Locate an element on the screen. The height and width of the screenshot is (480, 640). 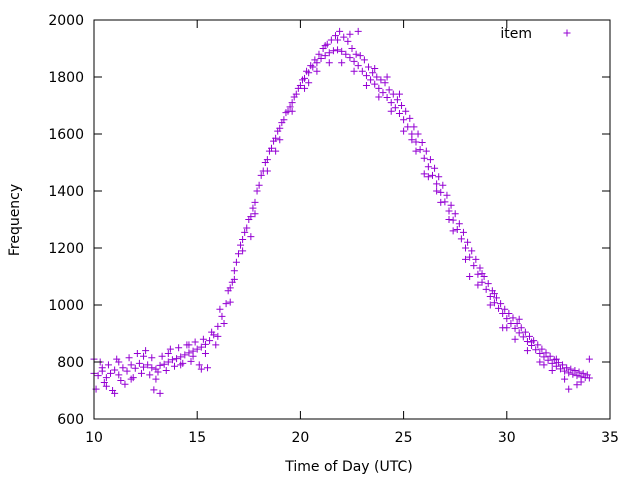
legend-marker-plus is located at coordinates (567, 33).